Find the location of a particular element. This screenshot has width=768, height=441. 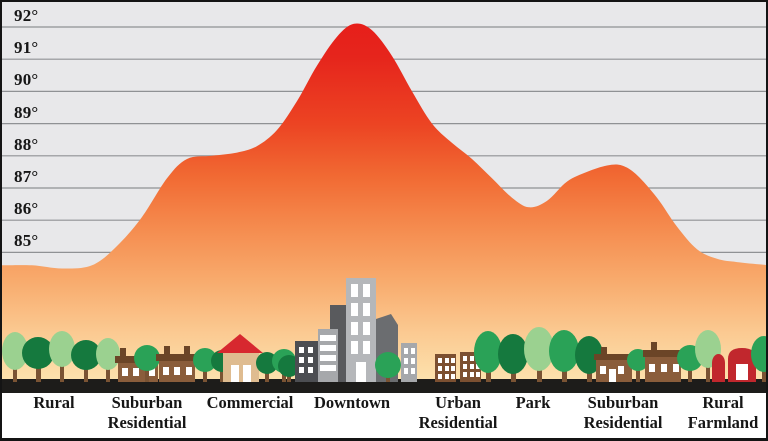

y-axis-label-92: 92° is located at coordinates (26, 15).